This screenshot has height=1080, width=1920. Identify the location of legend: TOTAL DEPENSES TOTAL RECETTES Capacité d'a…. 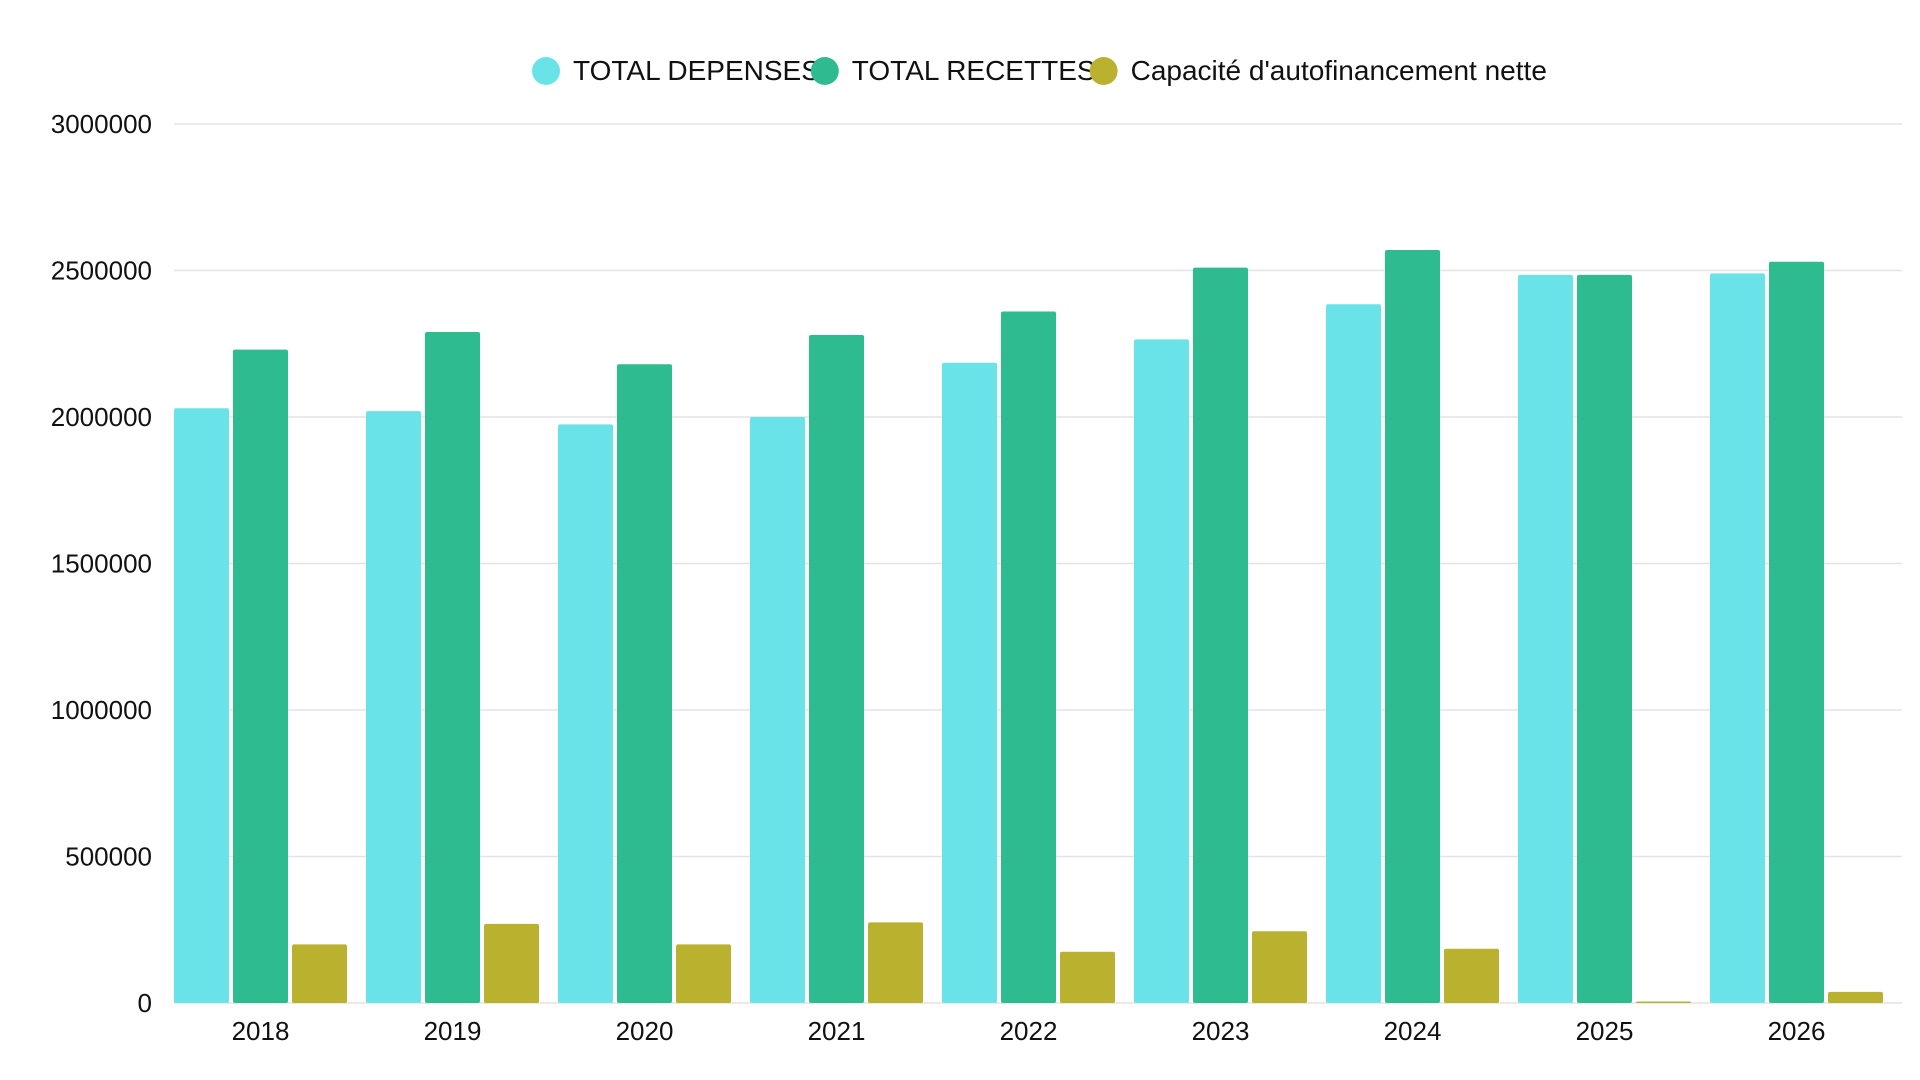
(1039, 70).